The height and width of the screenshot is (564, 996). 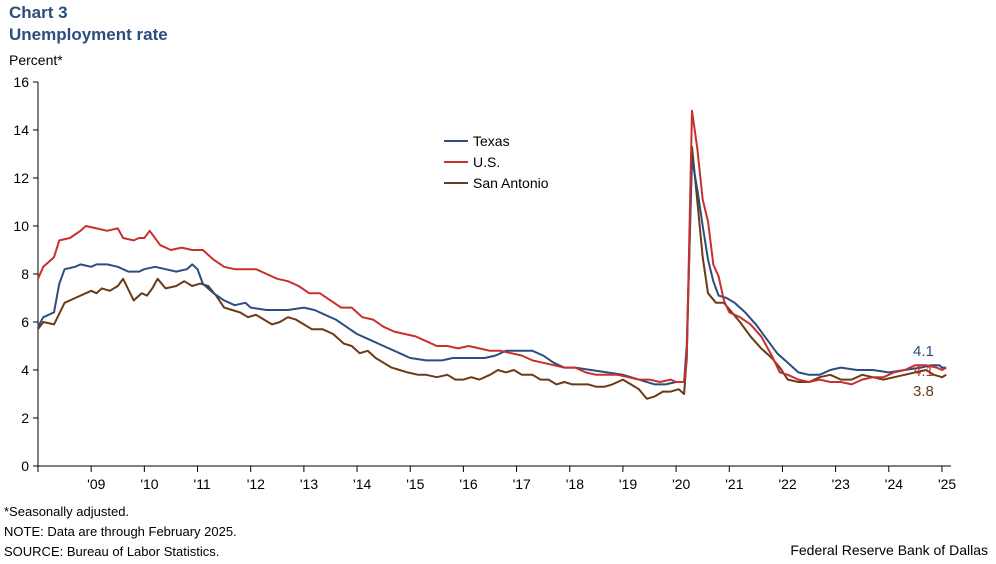 I want to click on x-tick-label: '17, so click(x=522, y=484).